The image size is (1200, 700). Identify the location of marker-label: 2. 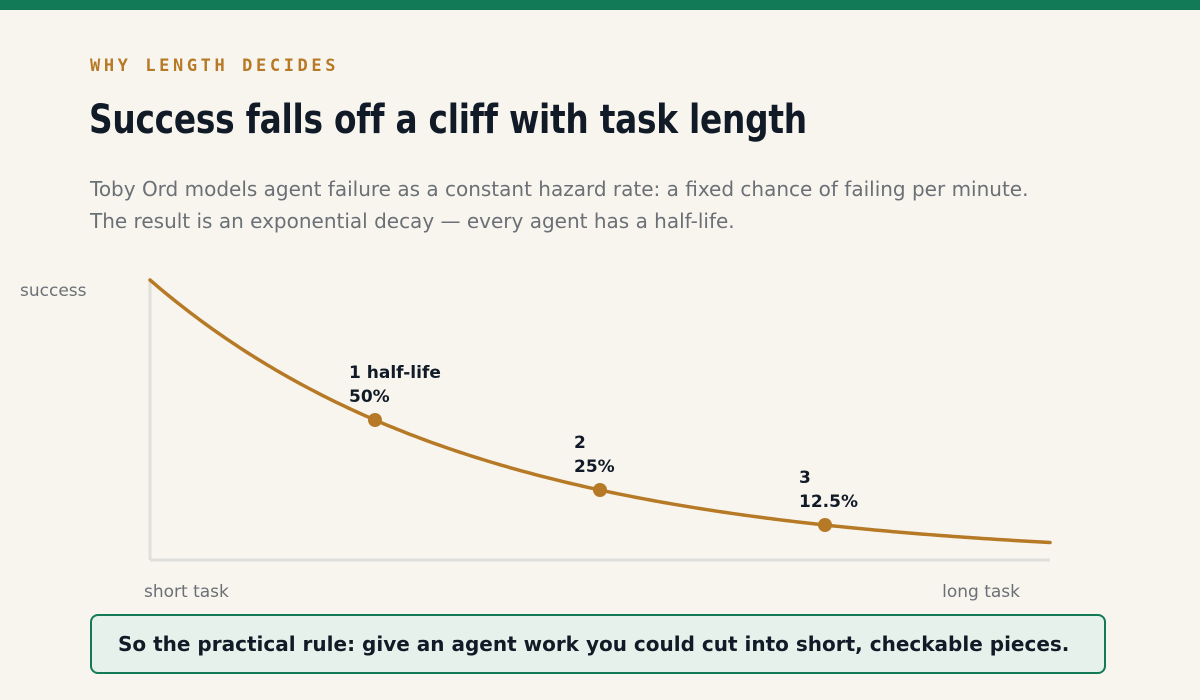
(580, 443).